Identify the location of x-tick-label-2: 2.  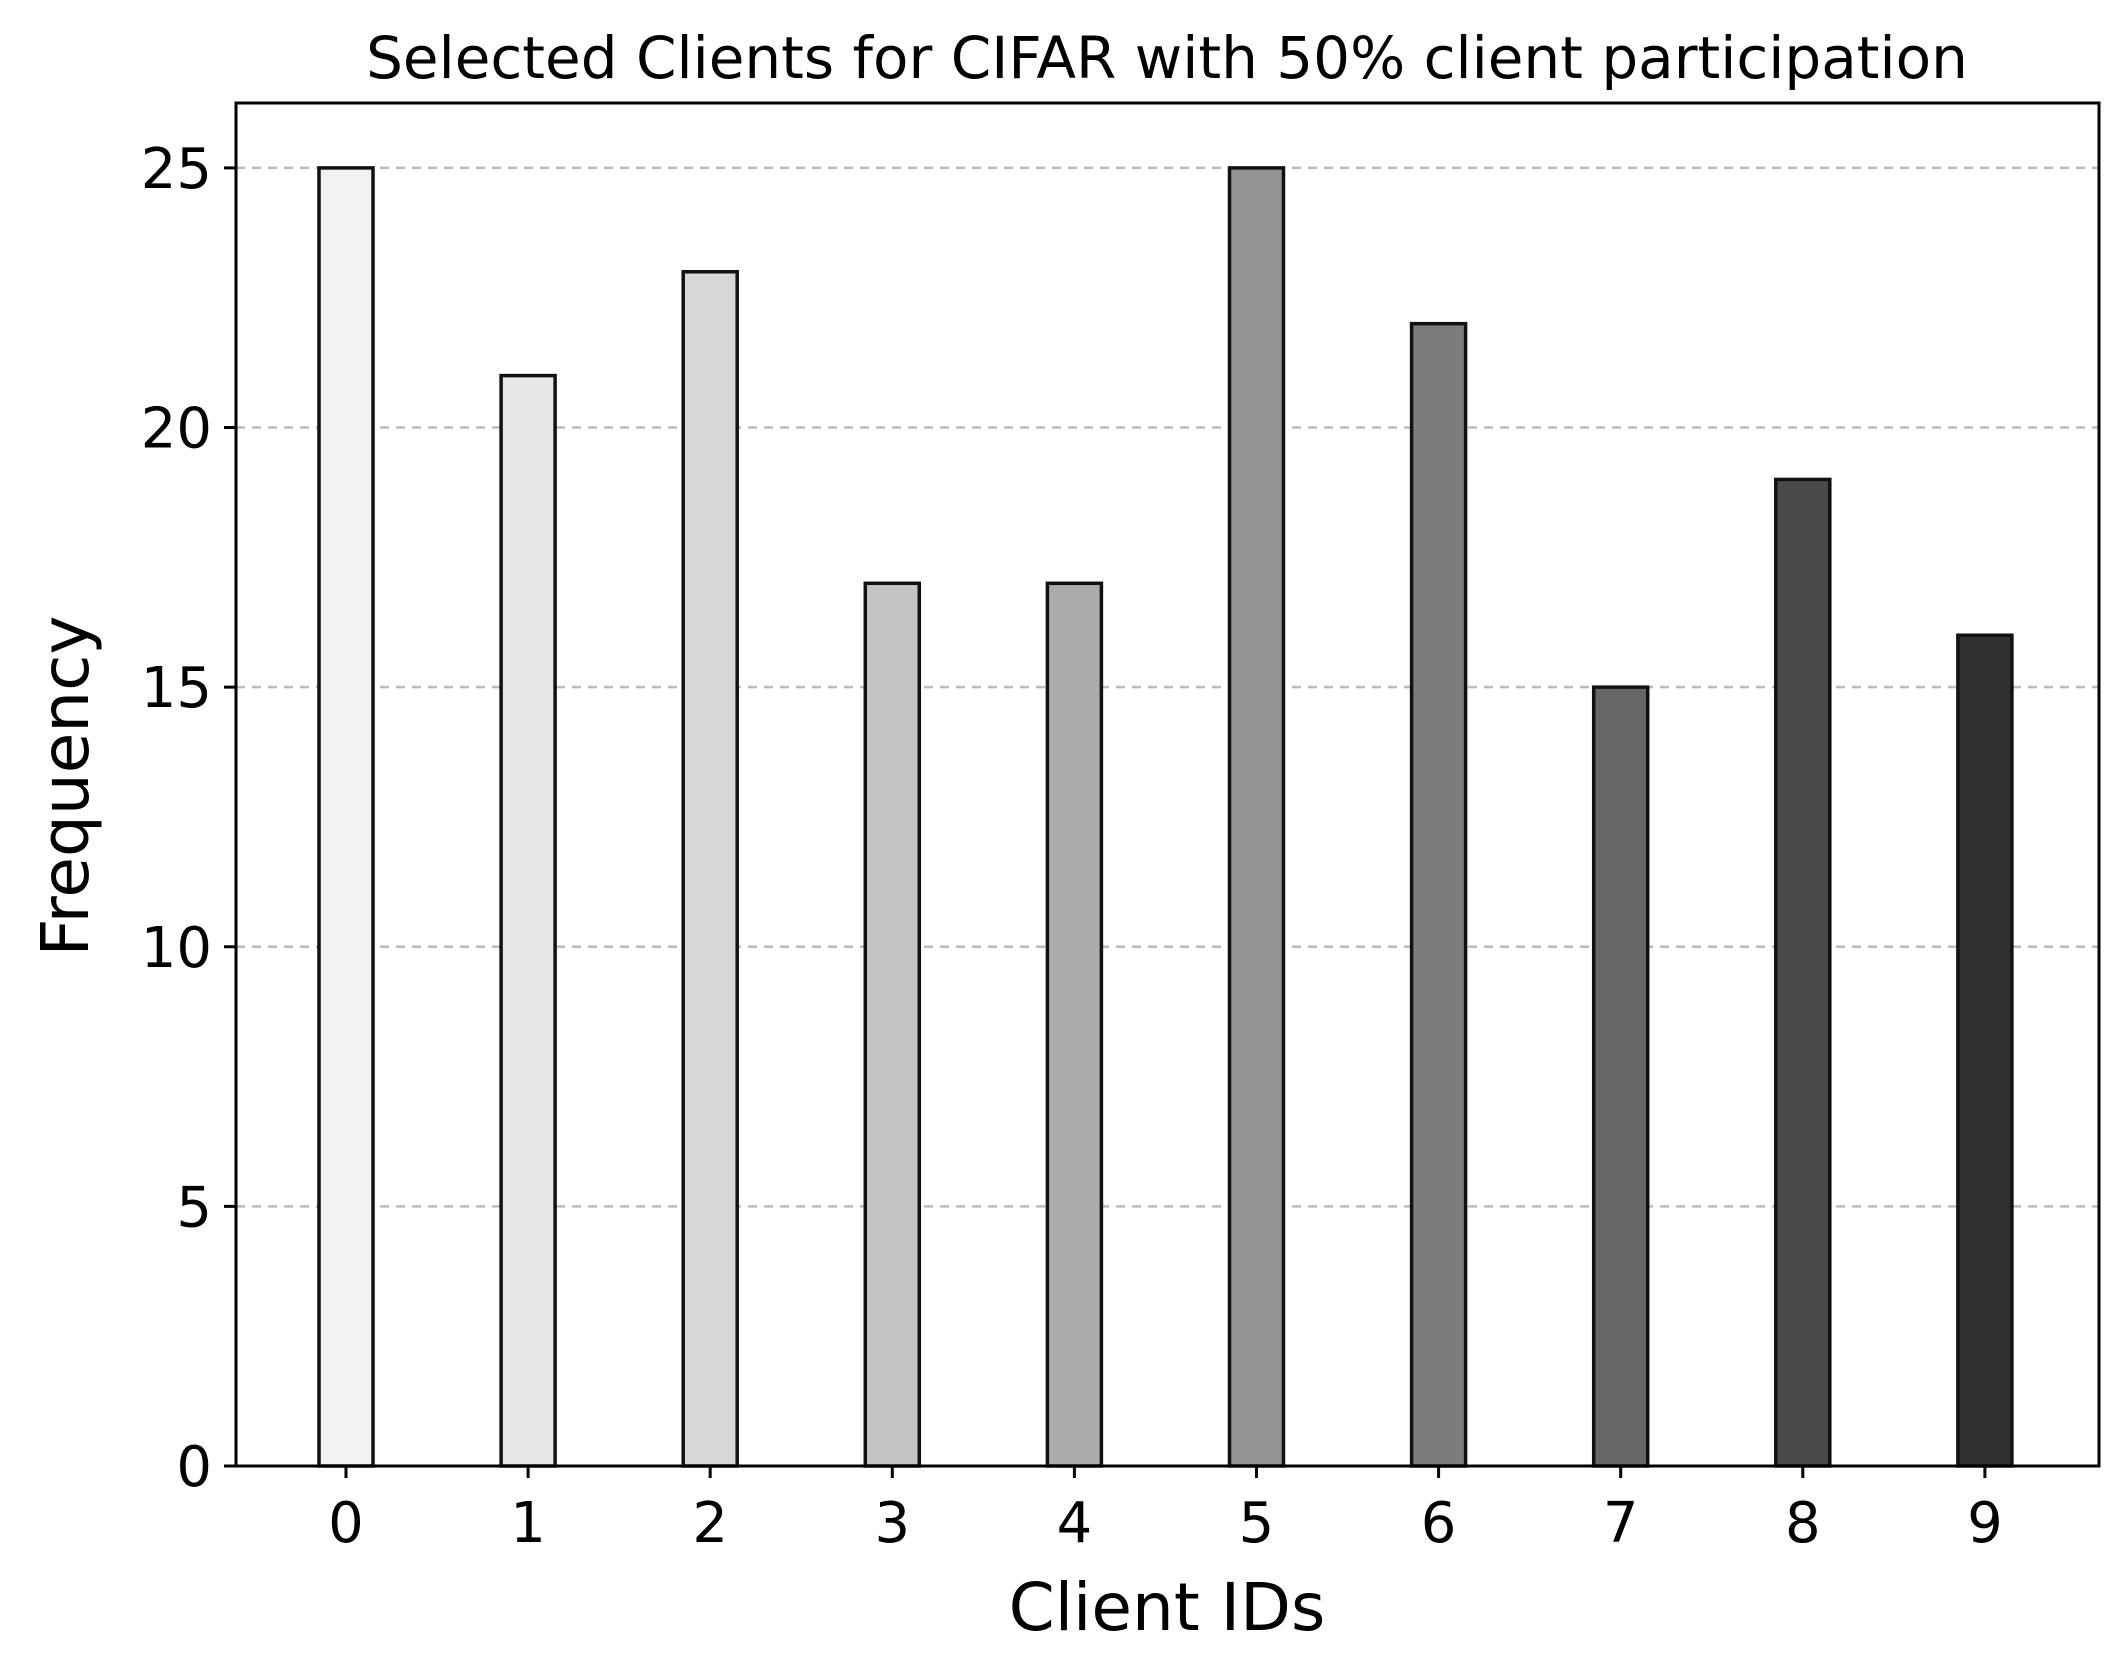
(710, 1523).